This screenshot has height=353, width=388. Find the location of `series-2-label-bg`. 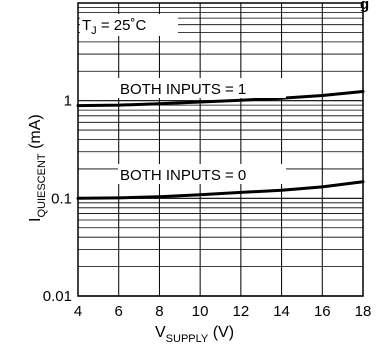

series-2-label-bg is located at coordinates (202, 174).